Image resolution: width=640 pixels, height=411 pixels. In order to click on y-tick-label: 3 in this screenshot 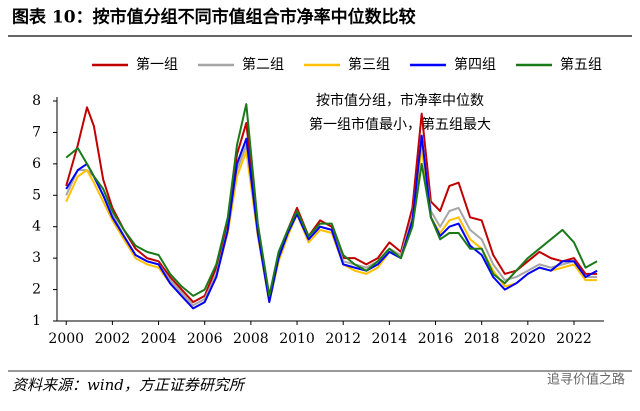, I will do `click(36, 258)`.